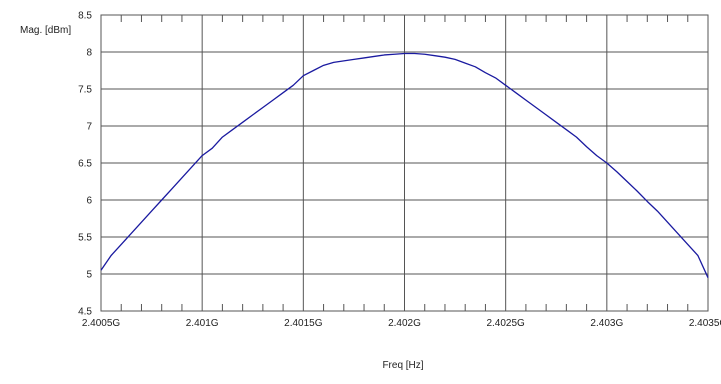 The height and width of the screenshot is (384, 721). I want to click on y-tick-labels: 8.5 8 7.5 7 6.5 6 5.5 5 4.5, so click(85, 164).